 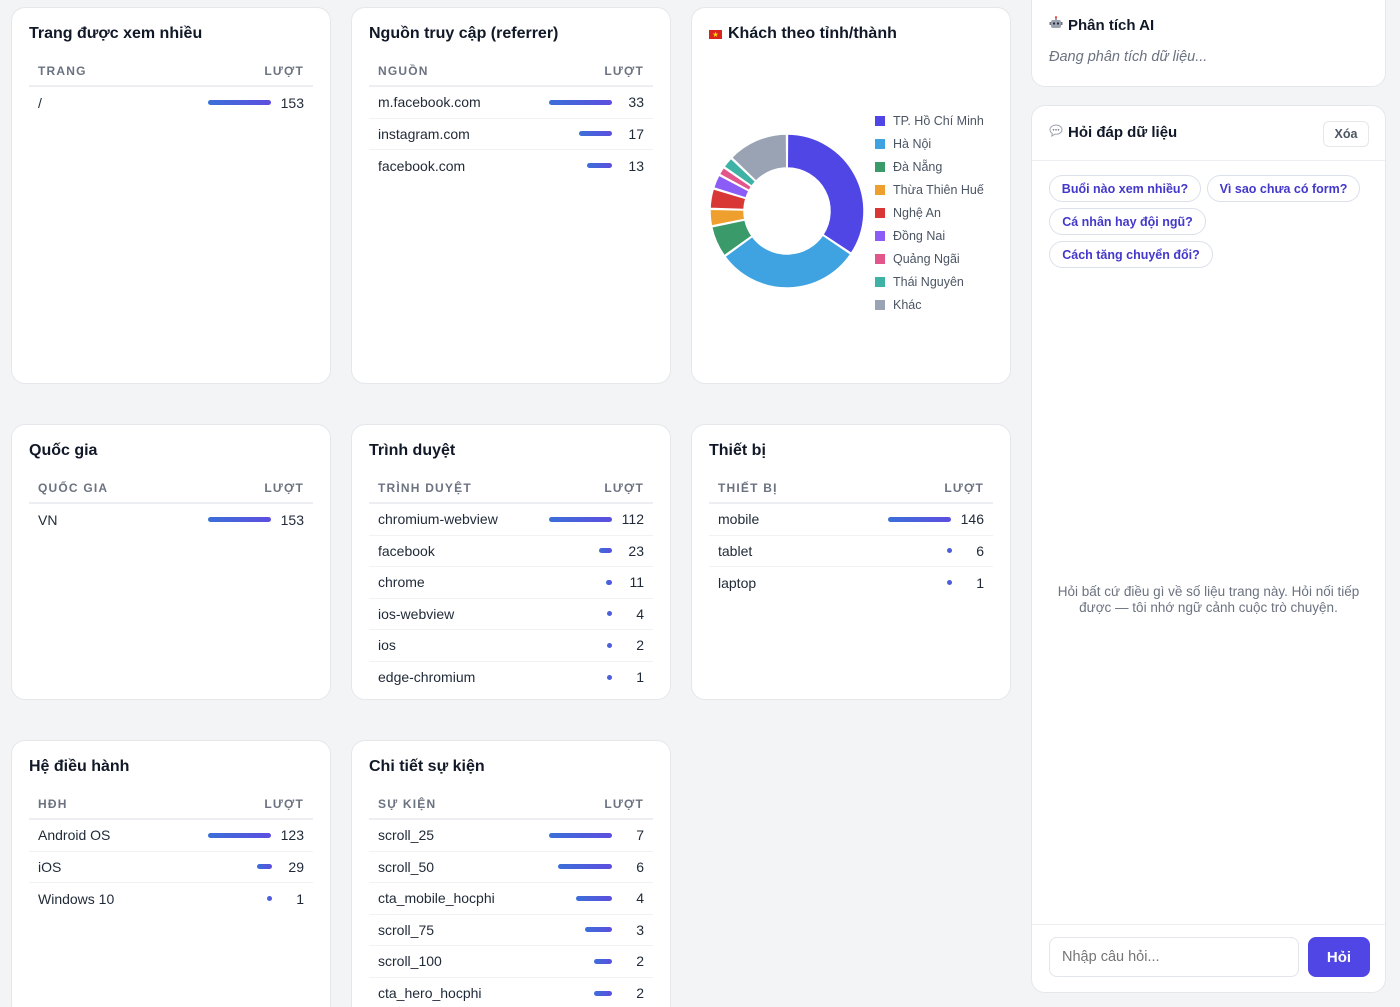 What do you see at coordinates (851, 488) in the screenshot?
I see `table-header: THIẾT BỊ LƯỢT` at bounding box center [851, 488].